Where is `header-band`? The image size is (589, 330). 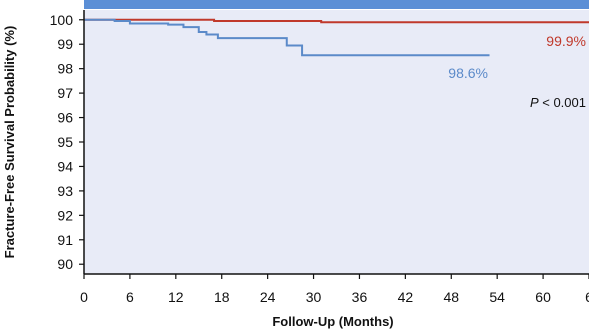 header-band is located at coordinates (336, 4).